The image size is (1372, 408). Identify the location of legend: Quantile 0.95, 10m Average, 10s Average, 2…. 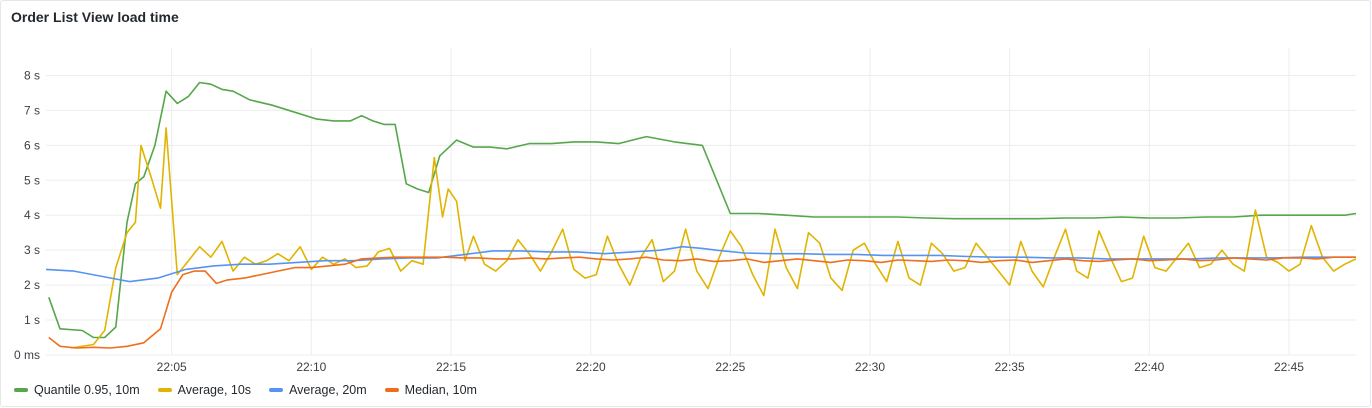
(245, 390).